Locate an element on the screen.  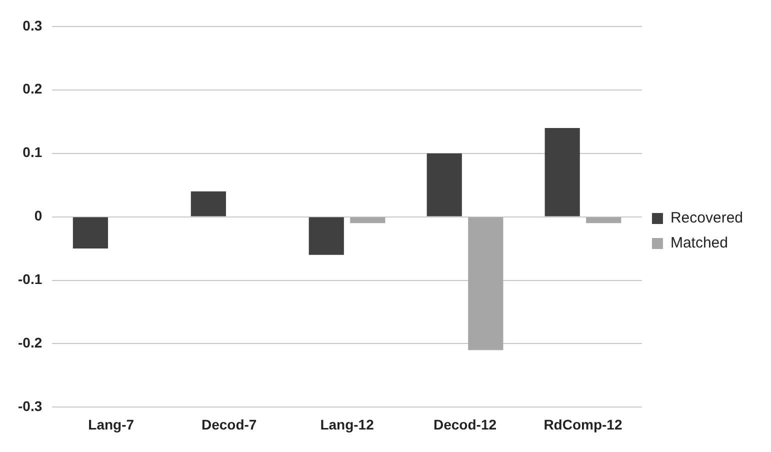
x-tick-label: Decod-7 is located at coordinates (229, 424).